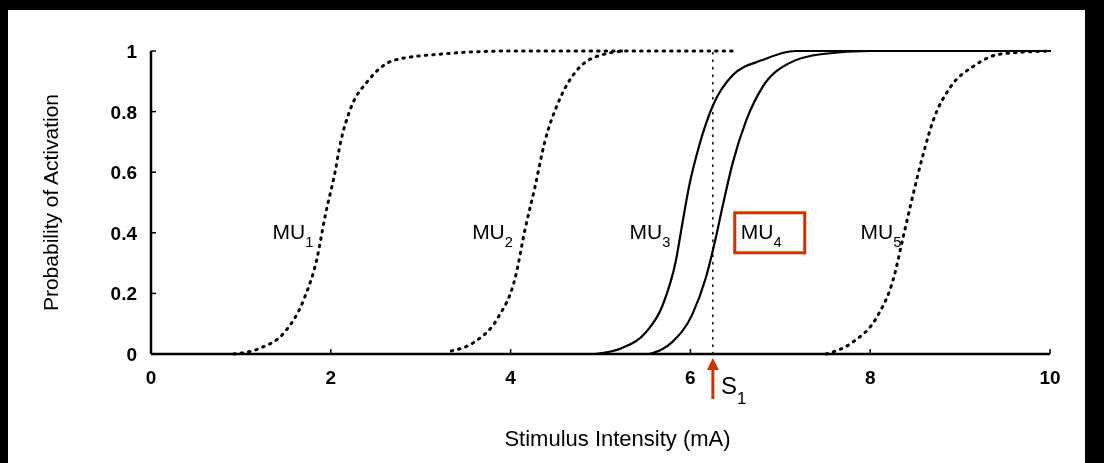 The height and width of the screenshot is (463, 1104). Describe the element at coordinates (132, 51) in the screenshot. I see `y-tick-label: 1` at that location.